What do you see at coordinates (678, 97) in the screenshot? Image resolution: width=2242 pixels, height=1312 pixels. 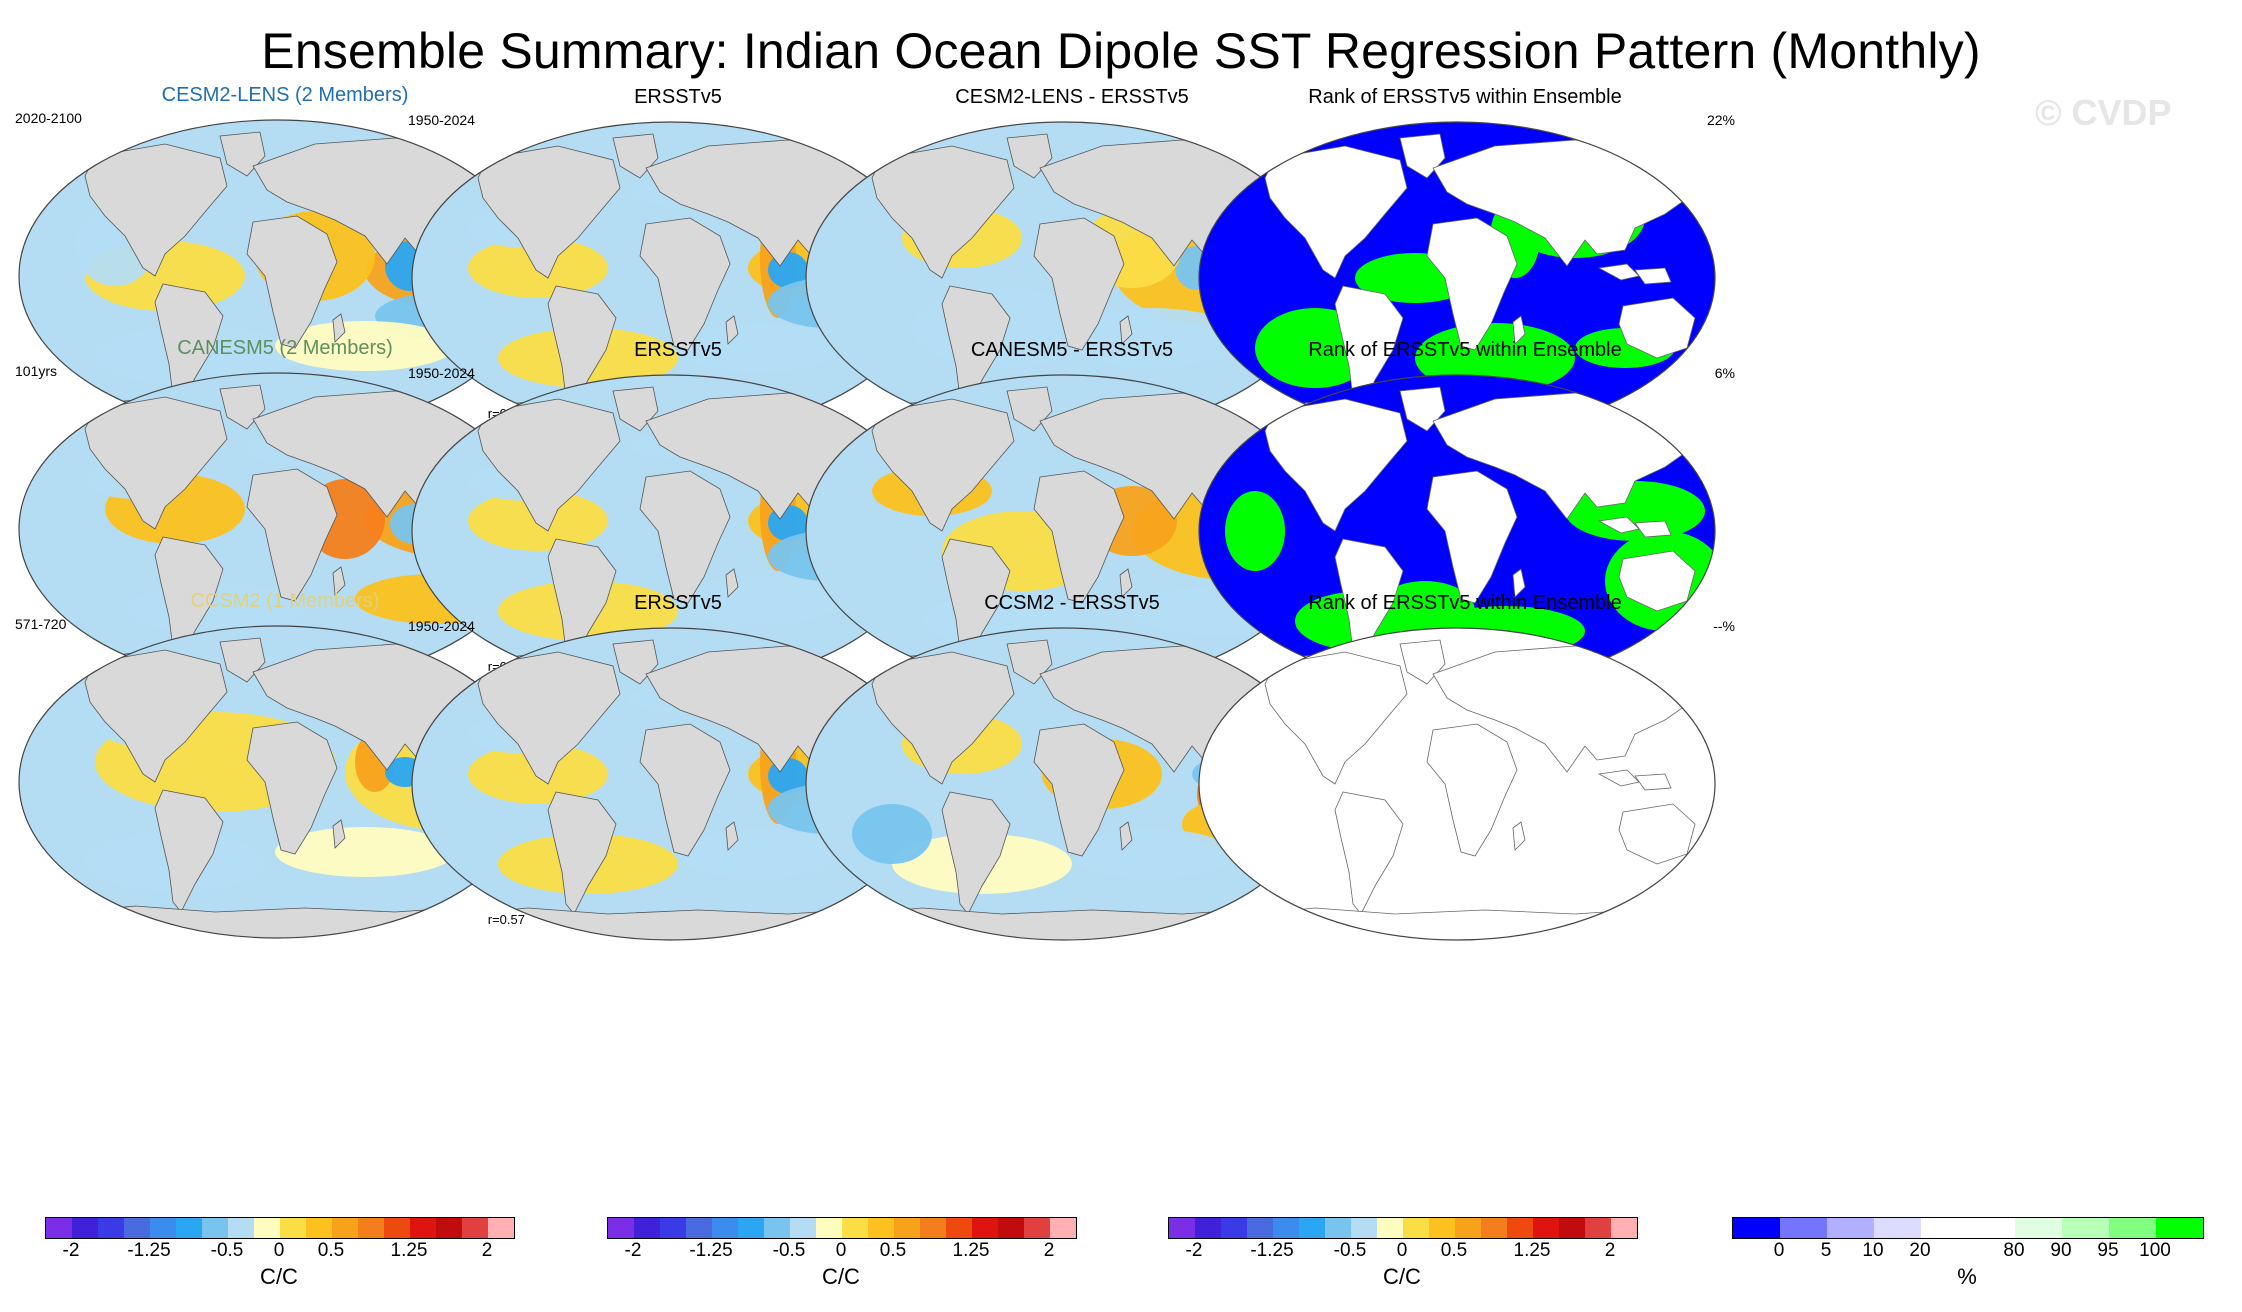 I see `panel-title: ERSSTv5` at bounding box center [678, 97].